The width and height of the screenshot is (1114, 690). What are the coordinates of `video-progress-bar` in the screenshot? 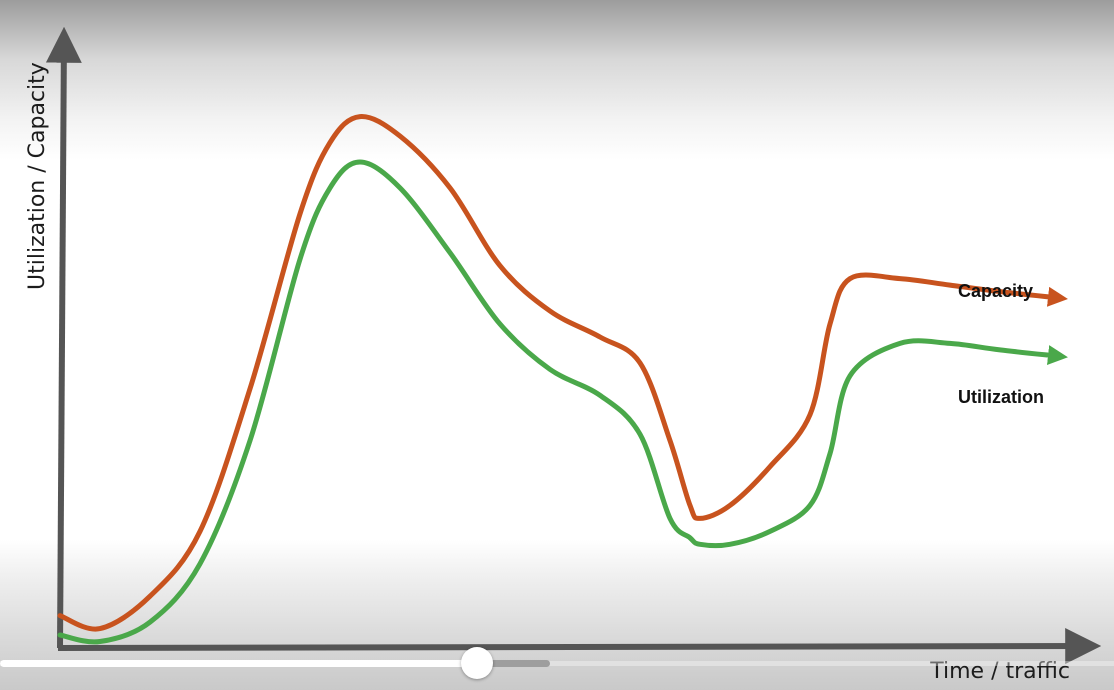 It's located at (557, 663).